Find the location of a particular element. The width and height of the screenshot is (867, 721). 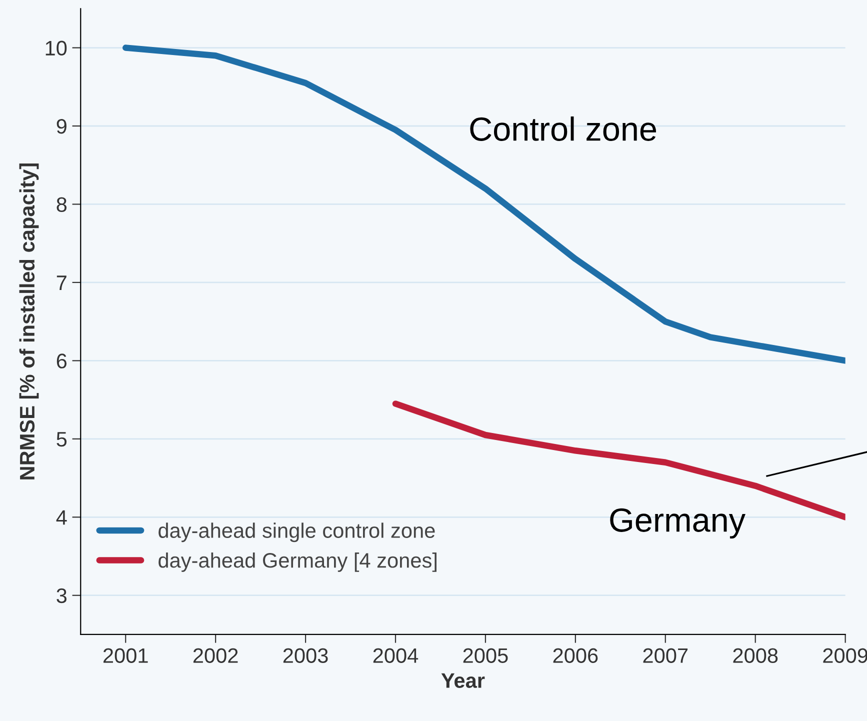

x-tick-label: 2006 is located at coordinates (575, 655).